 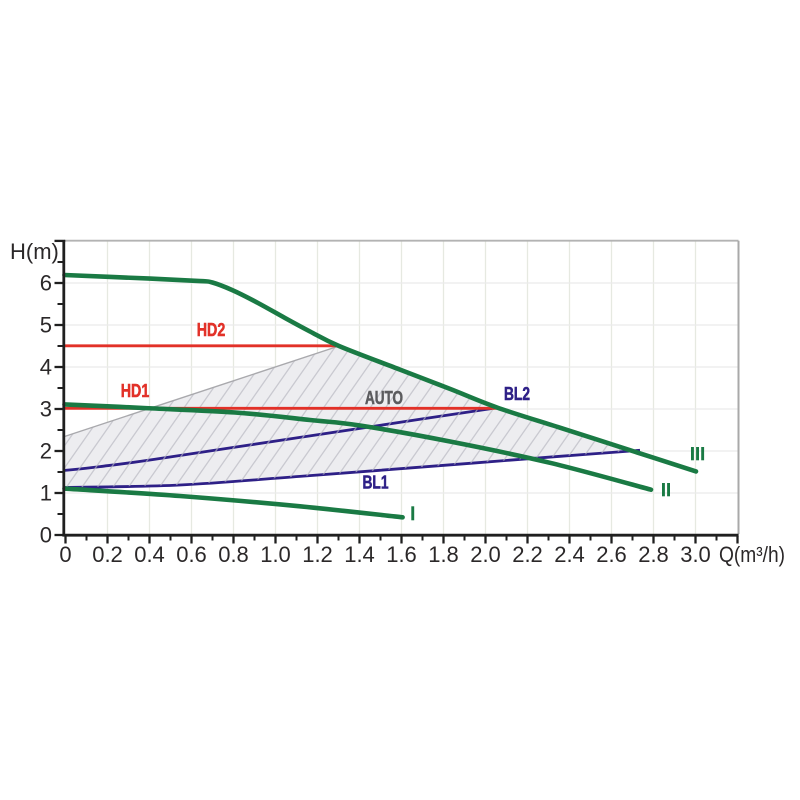 What do you see at coordinates (211, 330) in the screenshot?
I see `svg-text: HD2` at bounding box center [211, 330].